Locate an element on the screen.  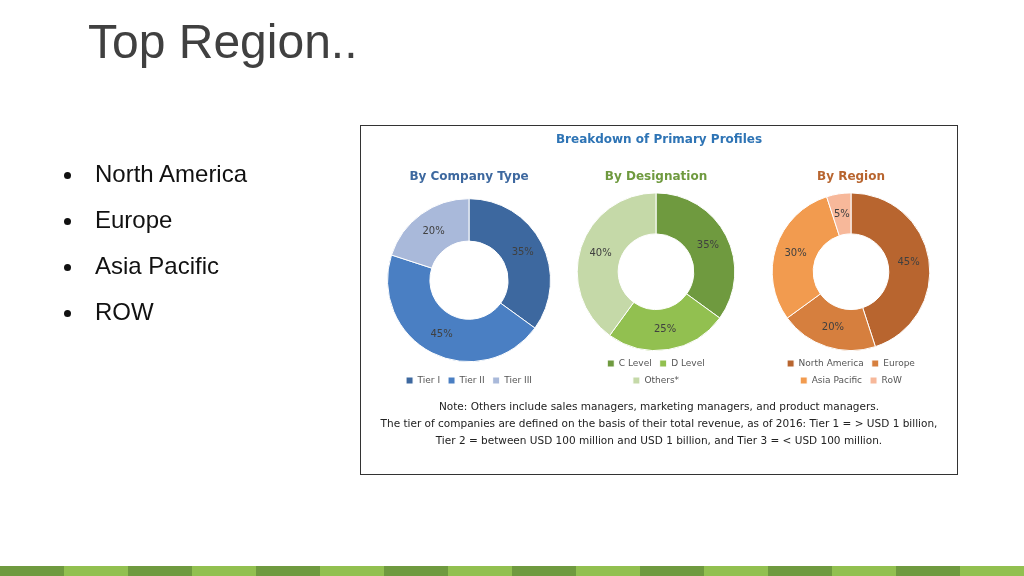
legend-label: Tier III is located at coordinates (517, 379).